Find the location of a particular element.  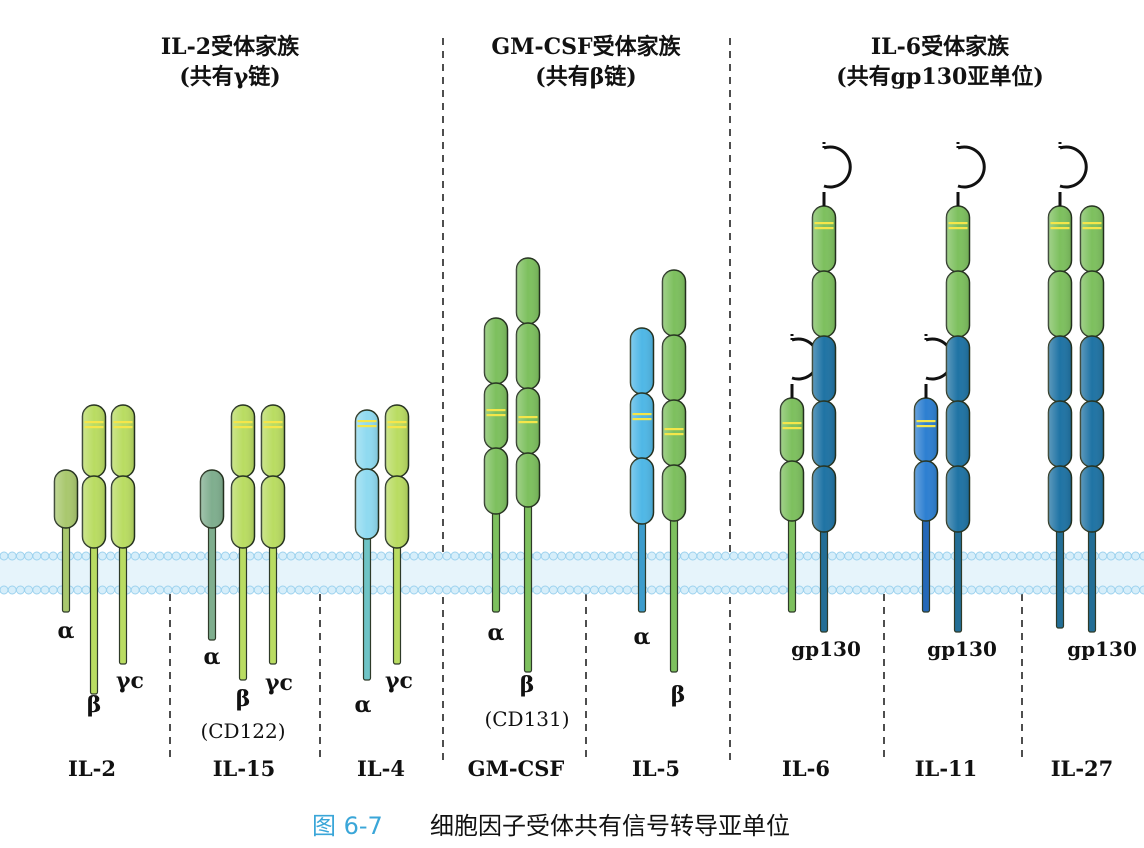

membrane-core is located at coordinates (572, 573).